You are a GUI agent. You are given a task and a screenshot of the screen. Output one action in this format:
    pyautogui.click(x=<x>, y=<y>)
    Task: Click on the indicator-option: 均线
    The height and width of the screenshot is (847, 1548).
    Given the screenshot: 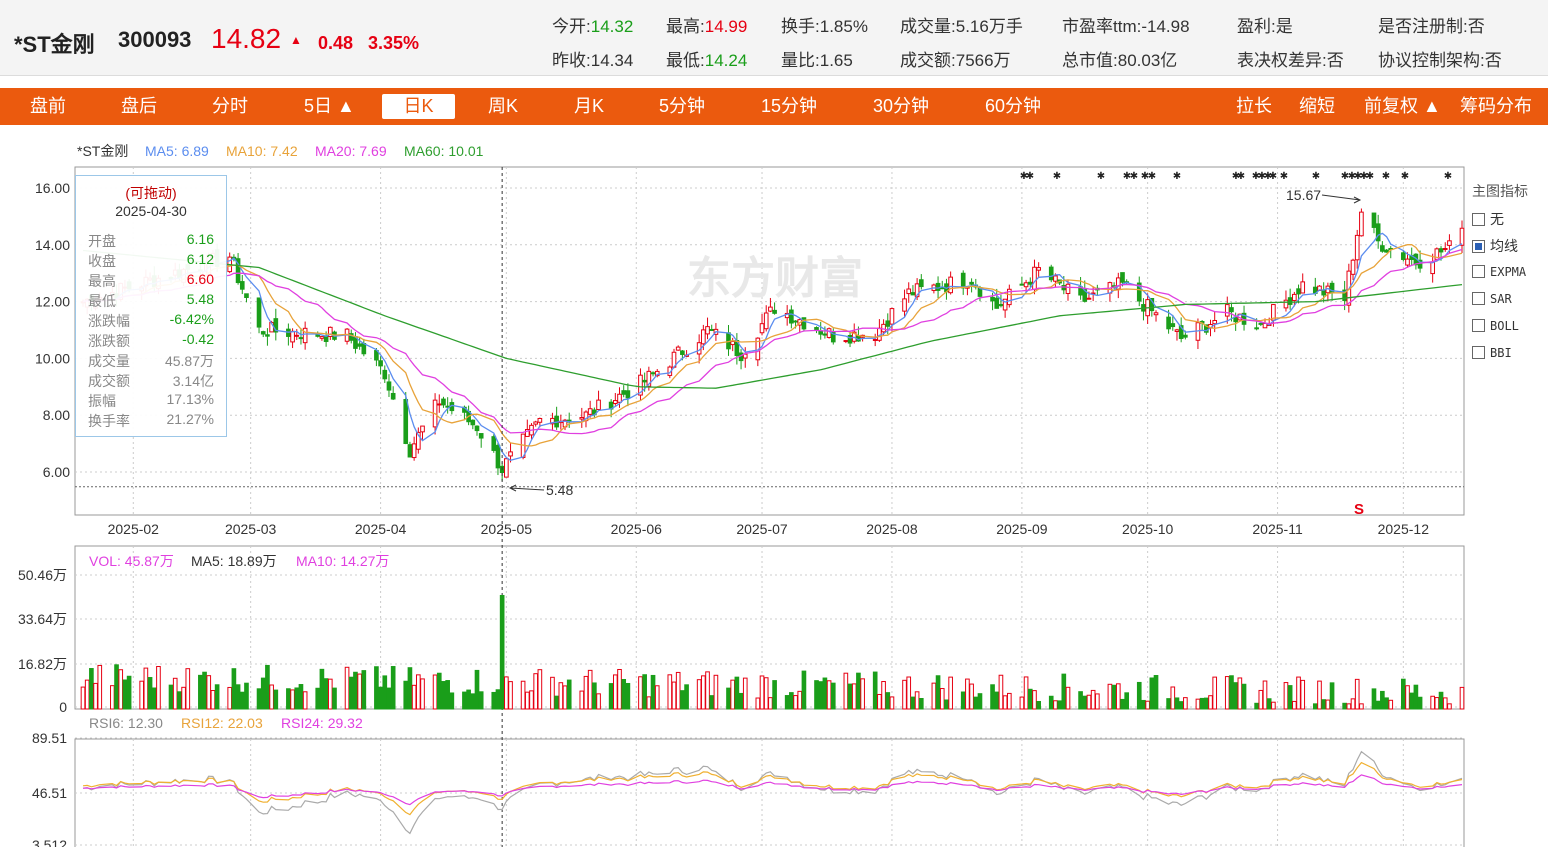 What is the action you would take?
    pyautogui.click(x=1495, y=245)
    